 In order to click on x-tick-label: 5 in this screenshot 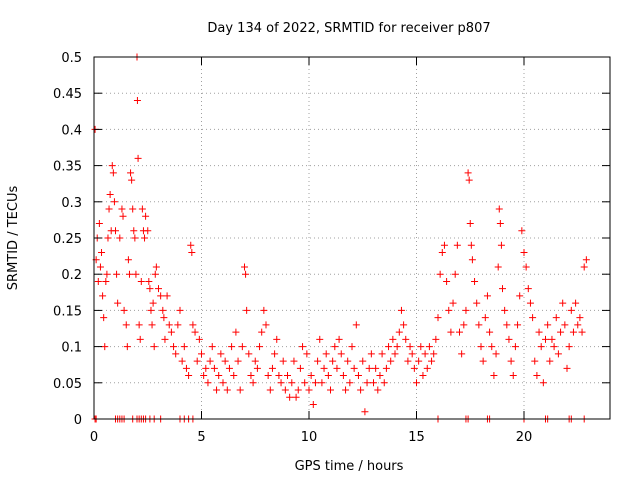, I will do `click(201, 437)`.